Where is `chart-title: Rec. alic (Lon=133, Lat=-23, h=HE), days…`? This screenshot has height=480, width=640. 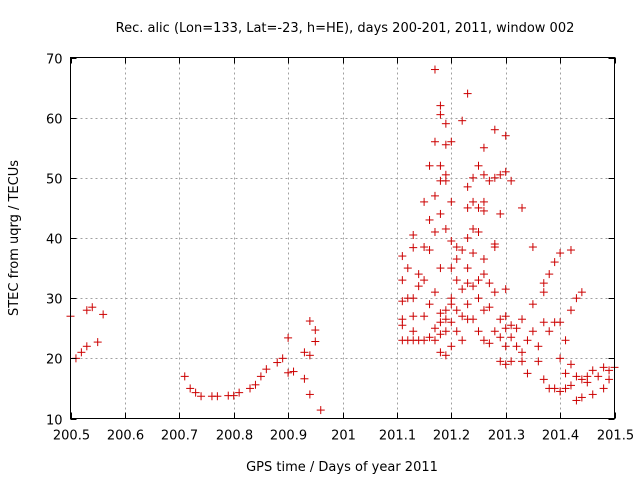 chart-title: Rec. alic (Lon=133, Lat=-23, h=HE), days… is located at coordinates (345, 28).